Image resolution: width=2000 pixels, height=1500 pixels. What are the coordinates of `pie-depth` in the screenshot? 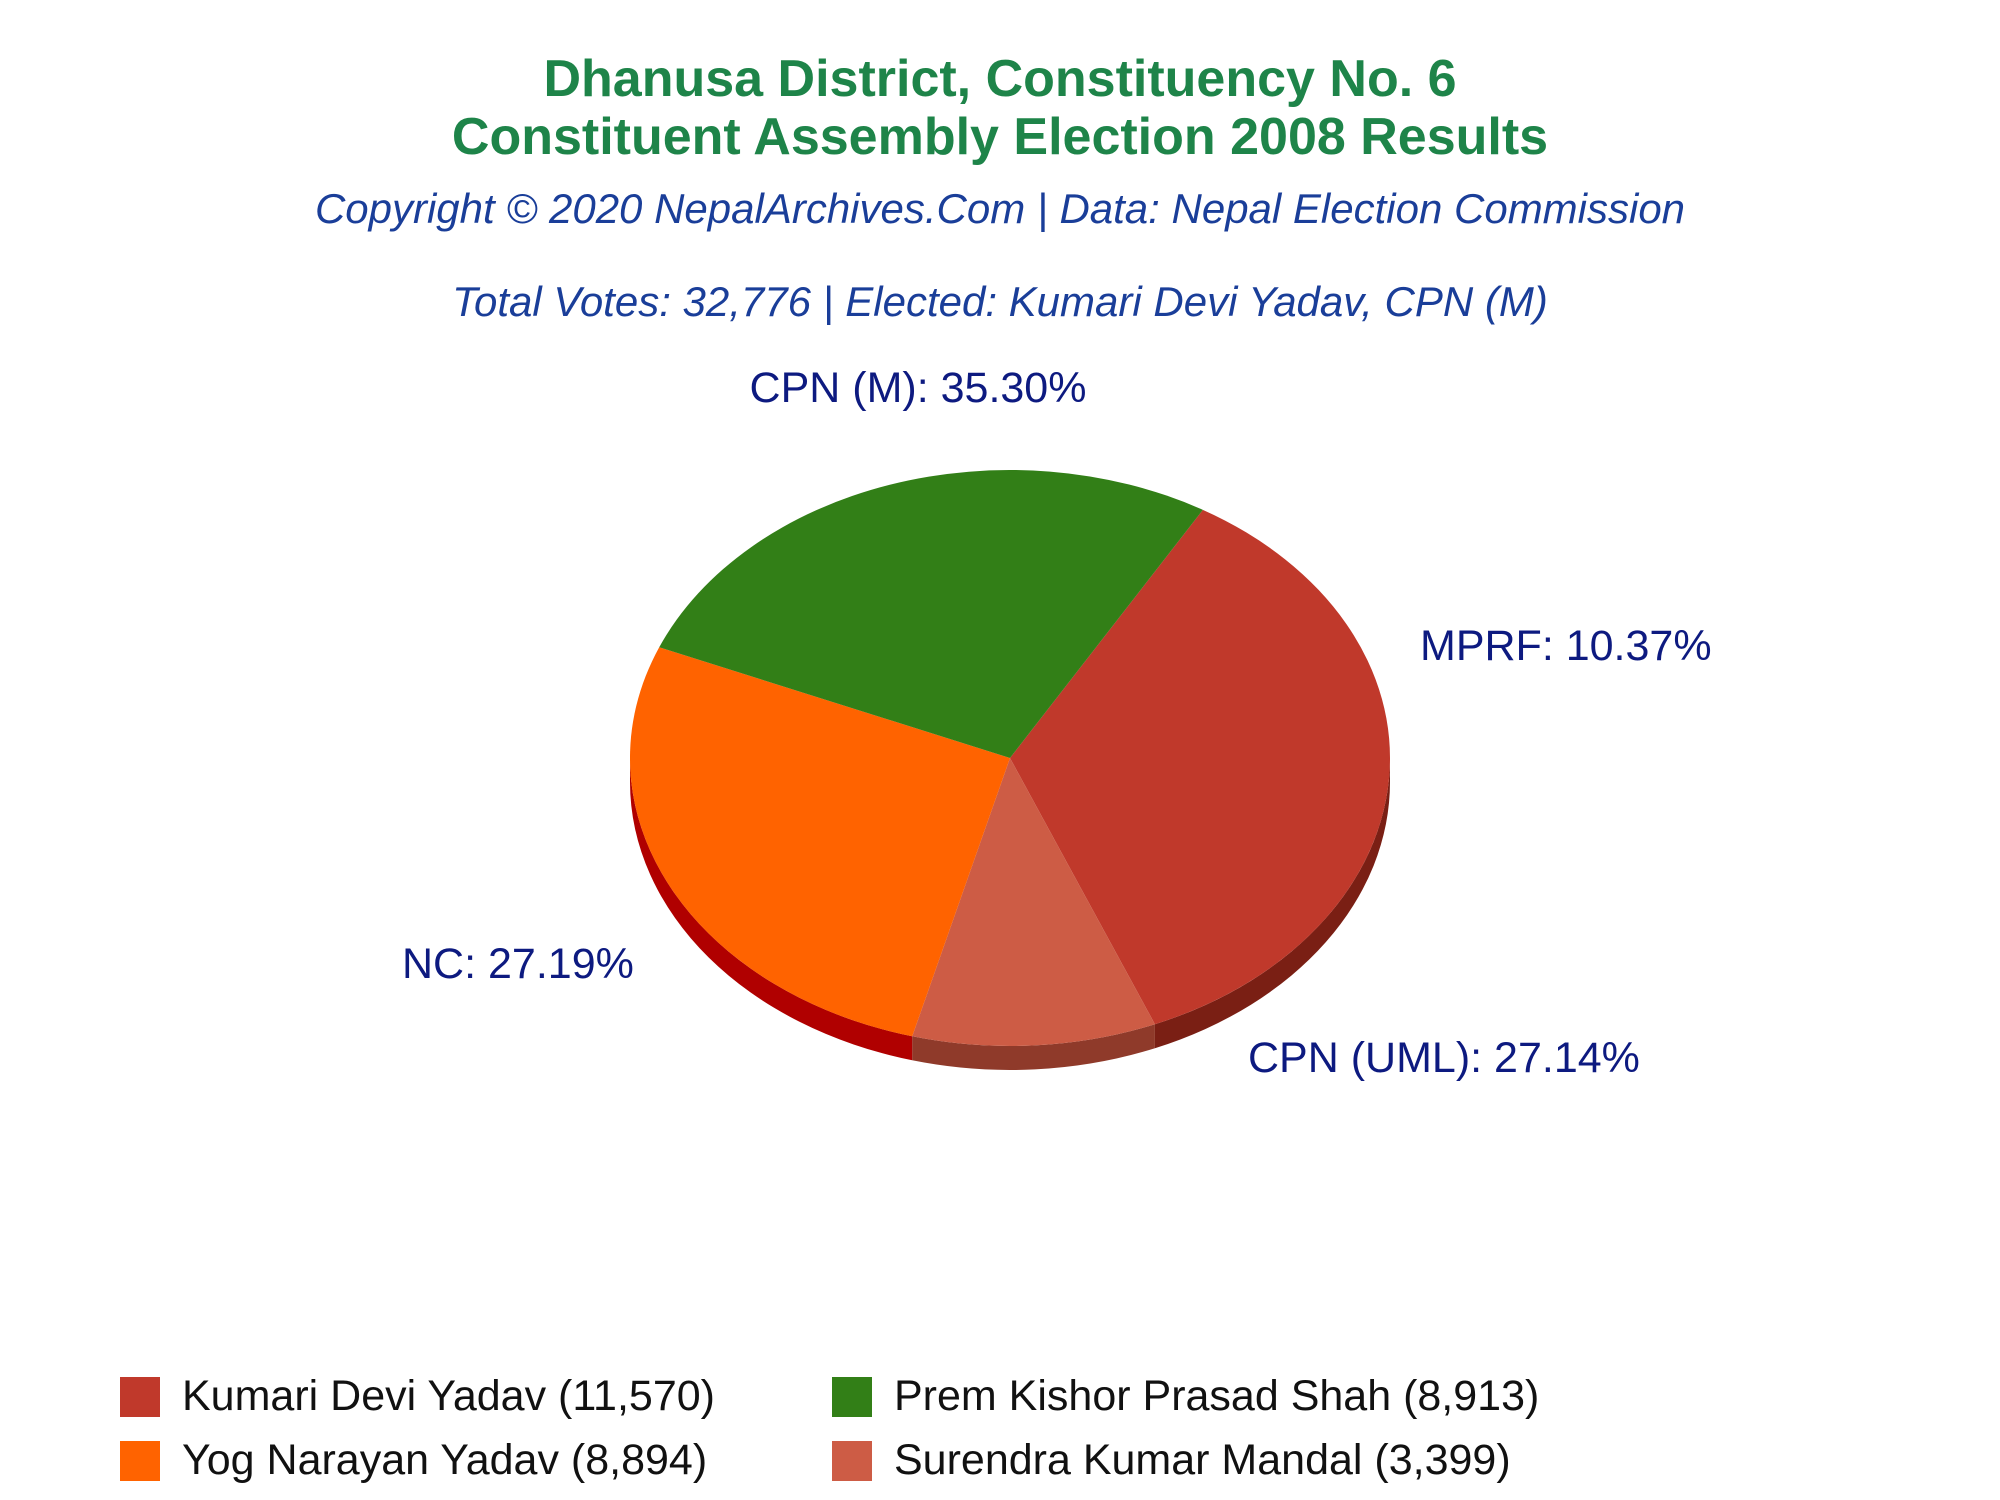 It's located at (1010, 914).